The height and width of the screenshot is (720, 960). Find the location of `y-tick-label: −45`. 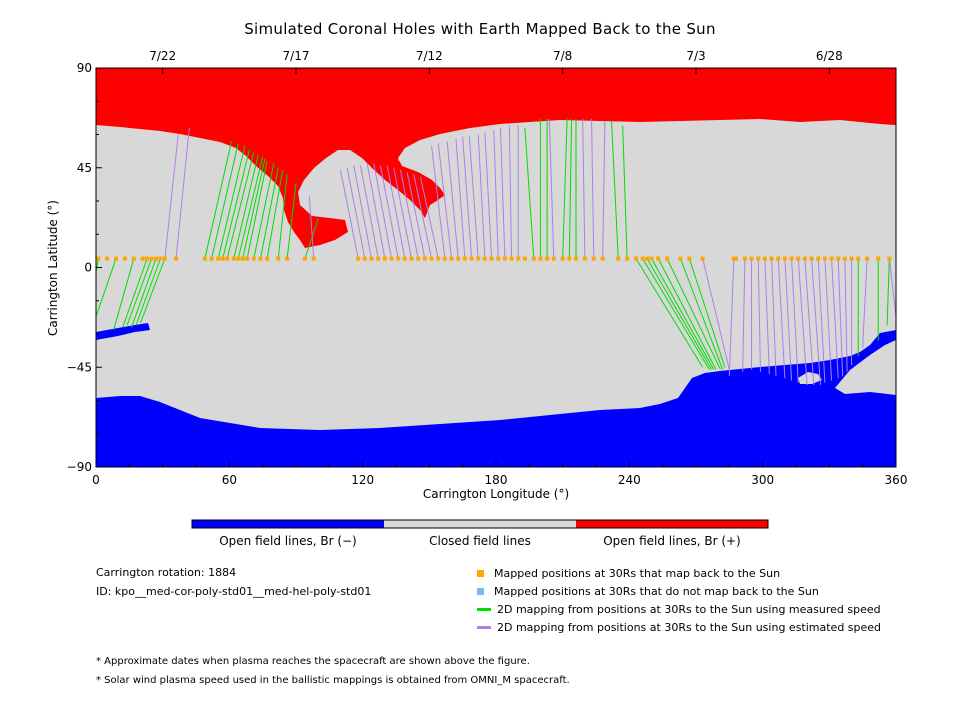

y-tick-label: −45 is located at coordinates (79, 367).